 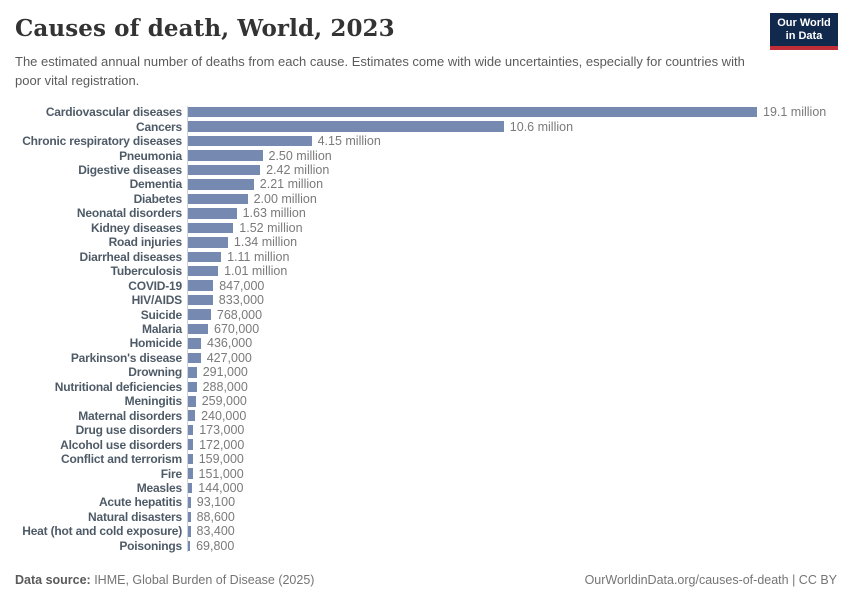 I want to click on bar-track: 2.42 million, so click(x=512, y=170).